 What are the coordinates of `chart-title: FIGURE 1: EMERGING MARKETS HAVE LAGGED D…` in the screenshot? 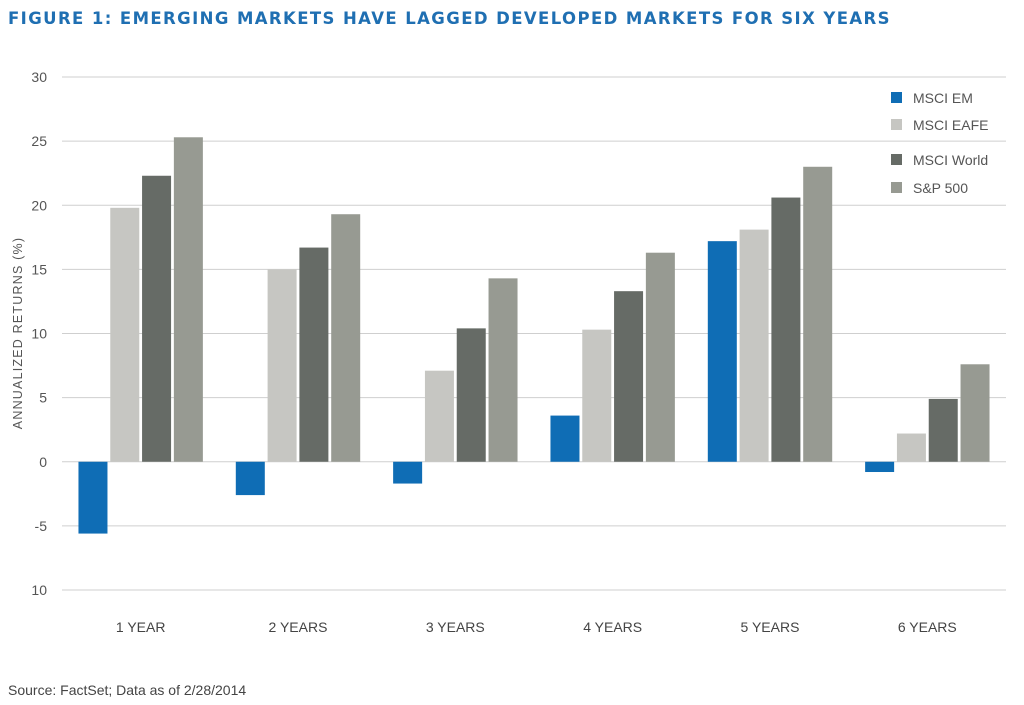 It's located at (449, 18).